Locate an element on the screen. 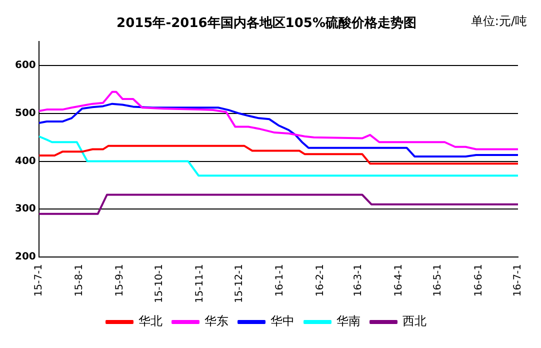 The height and width of the screenshot is (348, 541). y-tick-label: 500 is located at coordinates (25, 113).